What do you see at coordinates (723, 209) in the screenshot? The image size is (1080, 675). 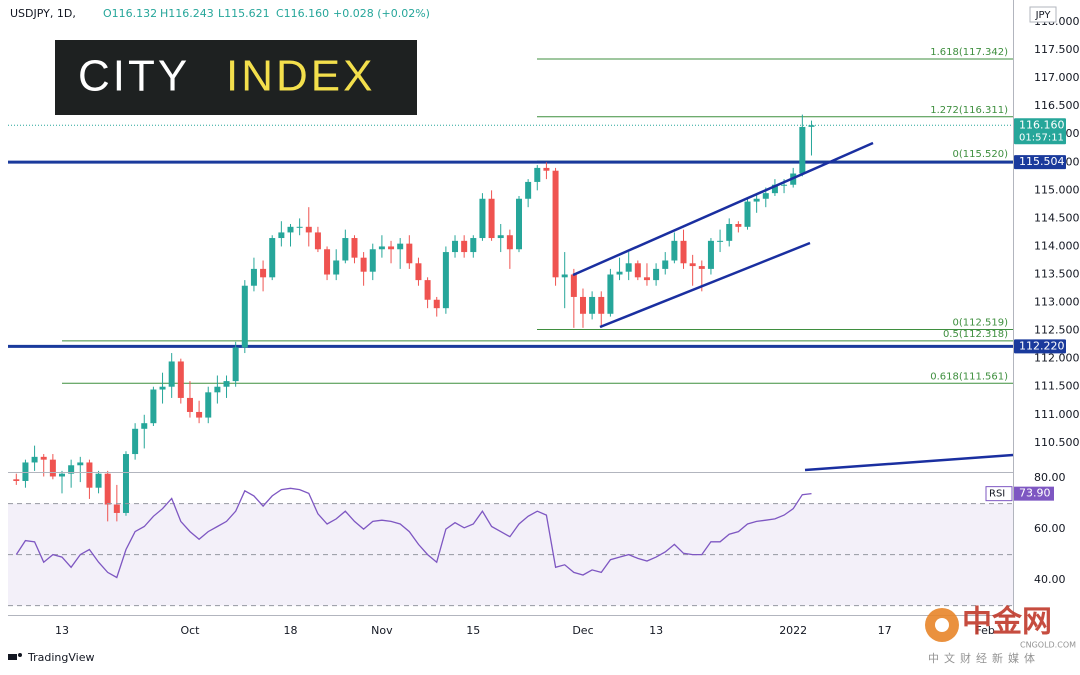 I see `channel-upper` at bounding box center [723, 209].